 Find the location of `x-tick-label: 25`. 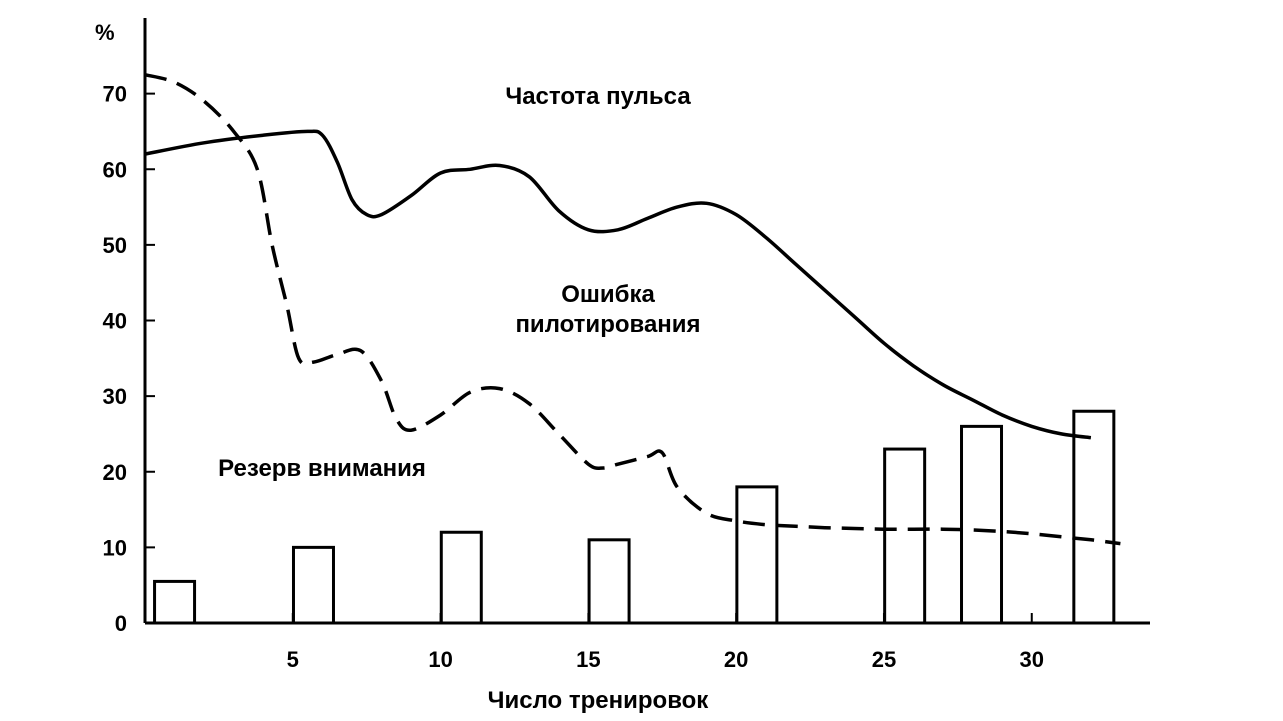

x-tick-label: 25 is located at coordinates (884, 659).